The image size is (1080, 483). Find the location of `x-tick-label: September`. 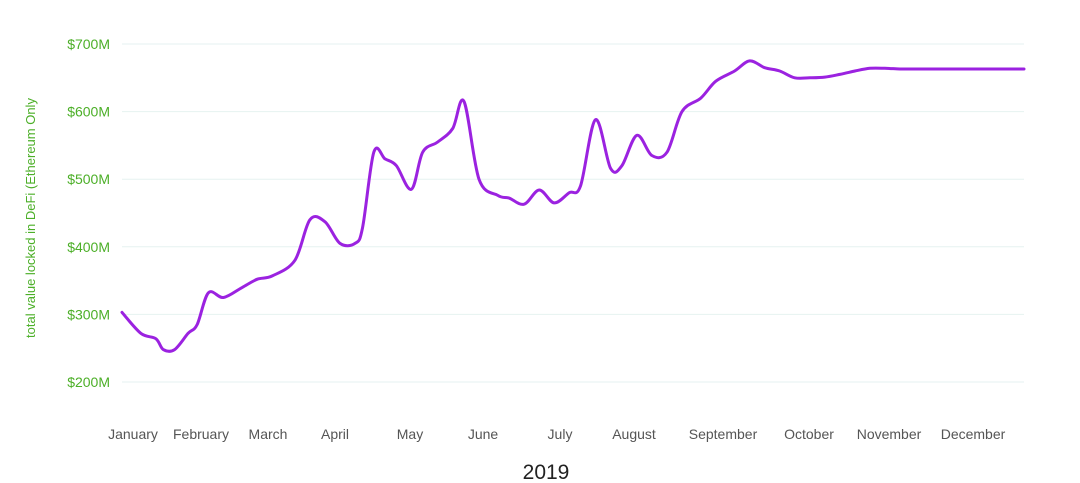

x-tick-label: September is located at coordinates (723, 434).